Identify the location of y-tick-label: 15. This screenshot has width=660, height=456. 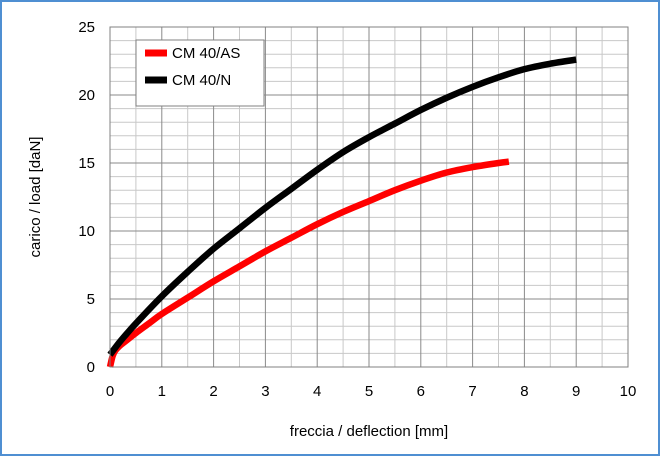
(86, 163).